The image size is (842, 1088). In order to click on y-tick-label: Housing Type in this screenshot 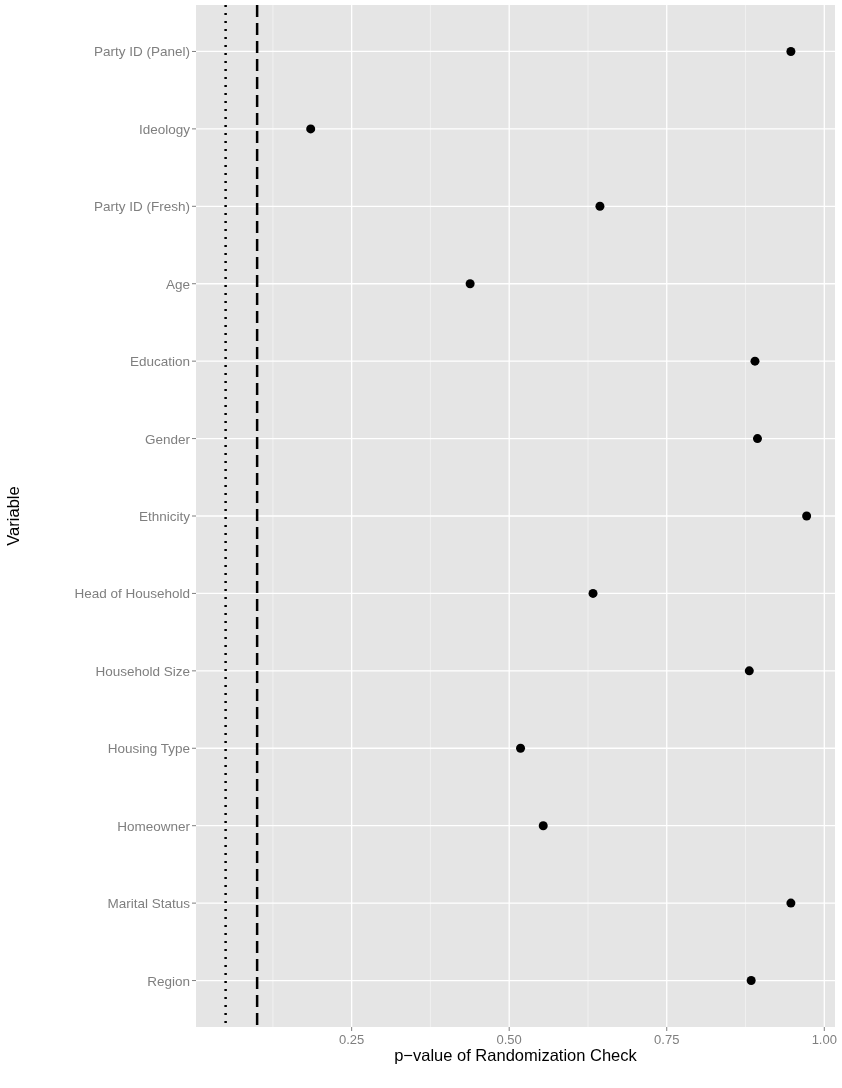, I will do `click(148, 749)`.